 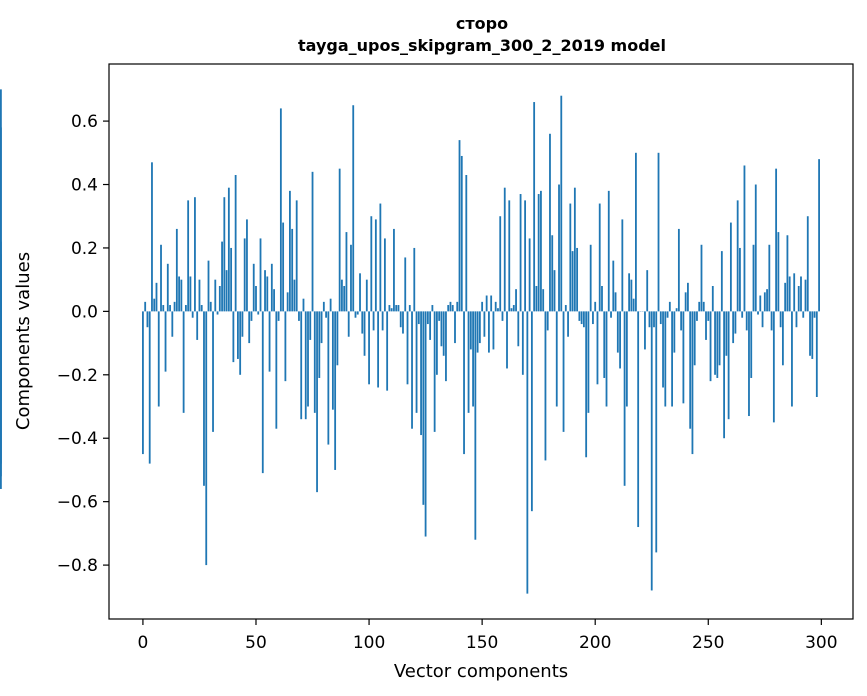 What do you see at coordinates (821, 643) in the screenshot?
I see `x-tick-label: 300` at bounding box center [821, 643].